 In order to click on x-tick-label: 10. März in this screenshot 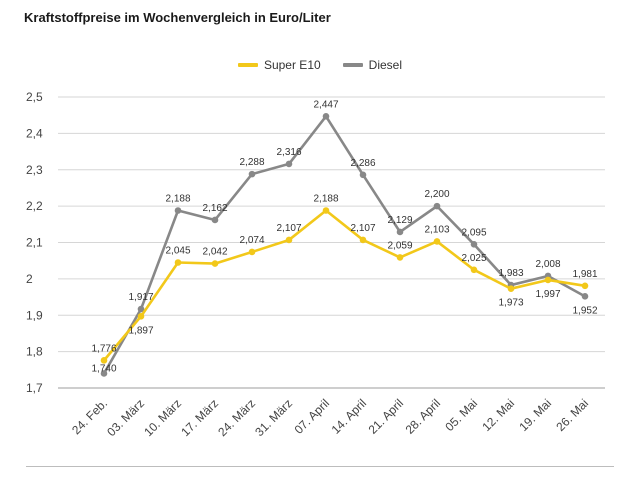, I will do `click(162, 417)`.